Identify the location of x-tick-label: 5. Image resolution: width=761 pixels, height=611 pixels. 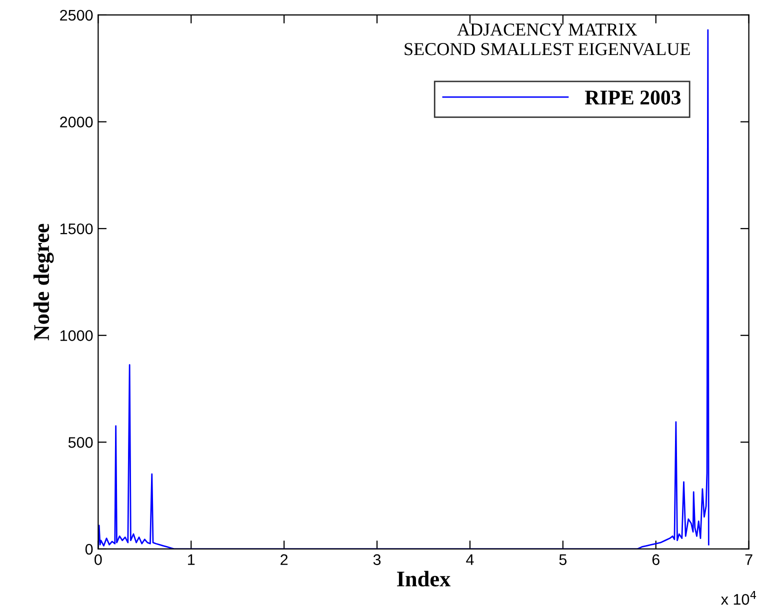
(563, 560).